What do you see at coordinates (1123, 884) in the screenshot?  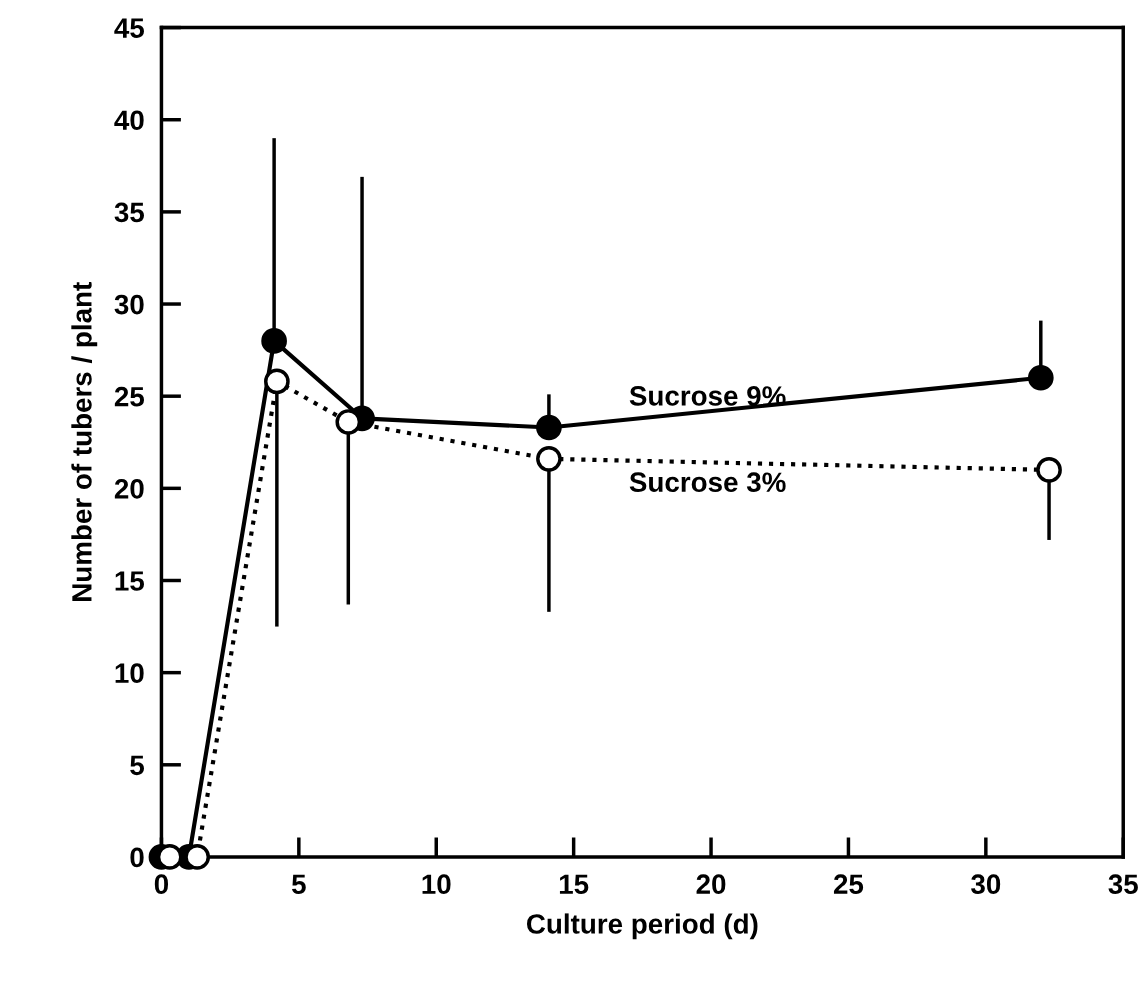 I see `x-tick-label: 35` at bounding box center [1123, 884].